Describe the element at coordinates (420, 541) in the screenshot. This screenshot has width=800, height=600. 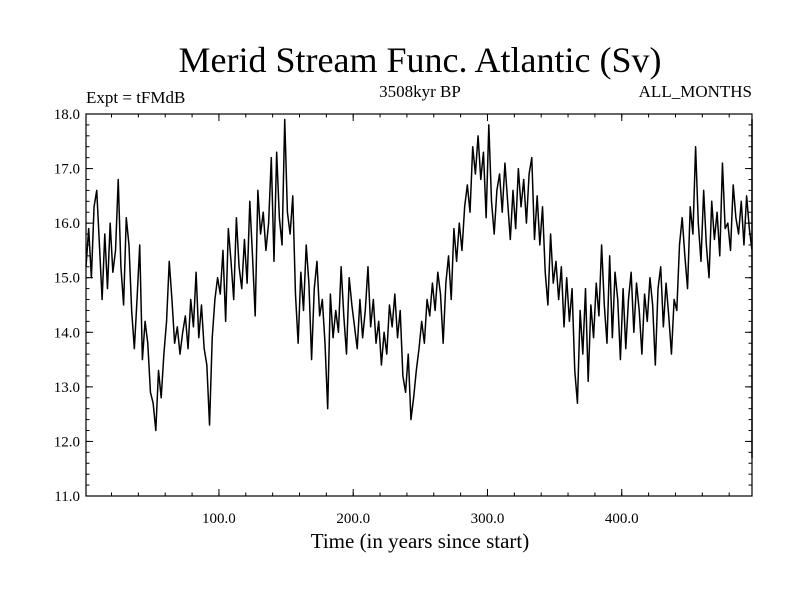
I see `x-axis-label: Time (in years since start)` at that location.